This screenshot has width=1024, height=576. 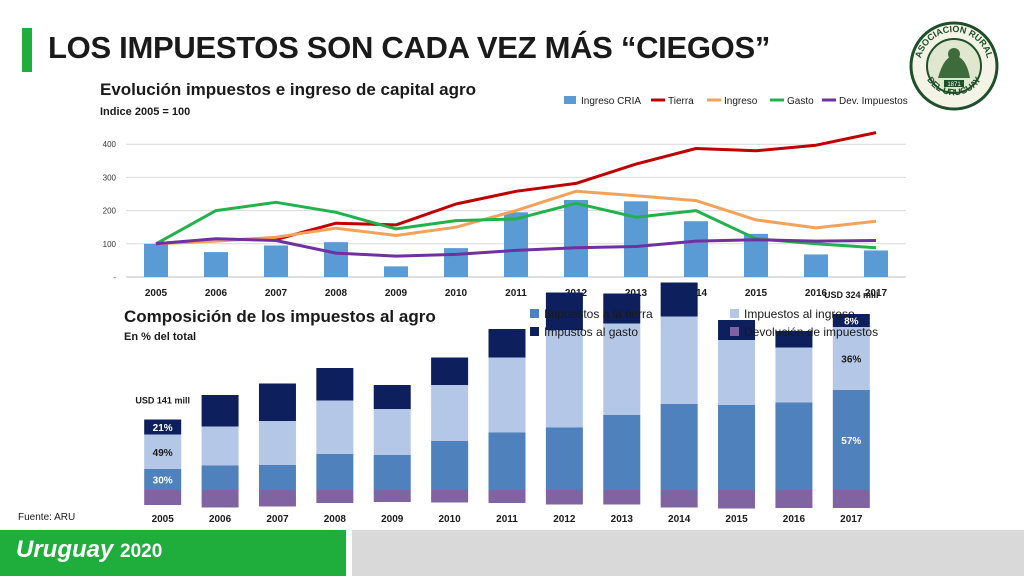 What do you see at coordinates (163, 519) in the screenshot?
I see `chart2-x-tick-label: 2005` at bounding box center [163, 519].